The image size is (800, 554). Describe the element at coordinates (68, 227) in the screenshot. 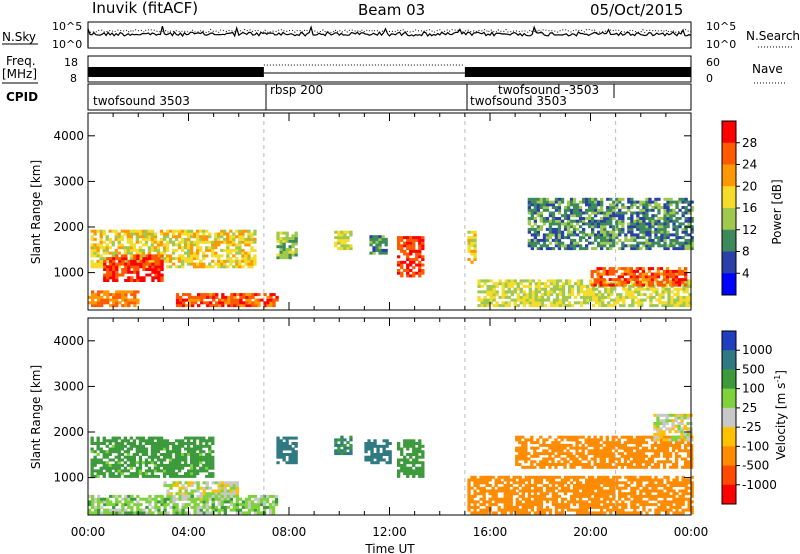

I see `y-tick-label: 2000` at that location.